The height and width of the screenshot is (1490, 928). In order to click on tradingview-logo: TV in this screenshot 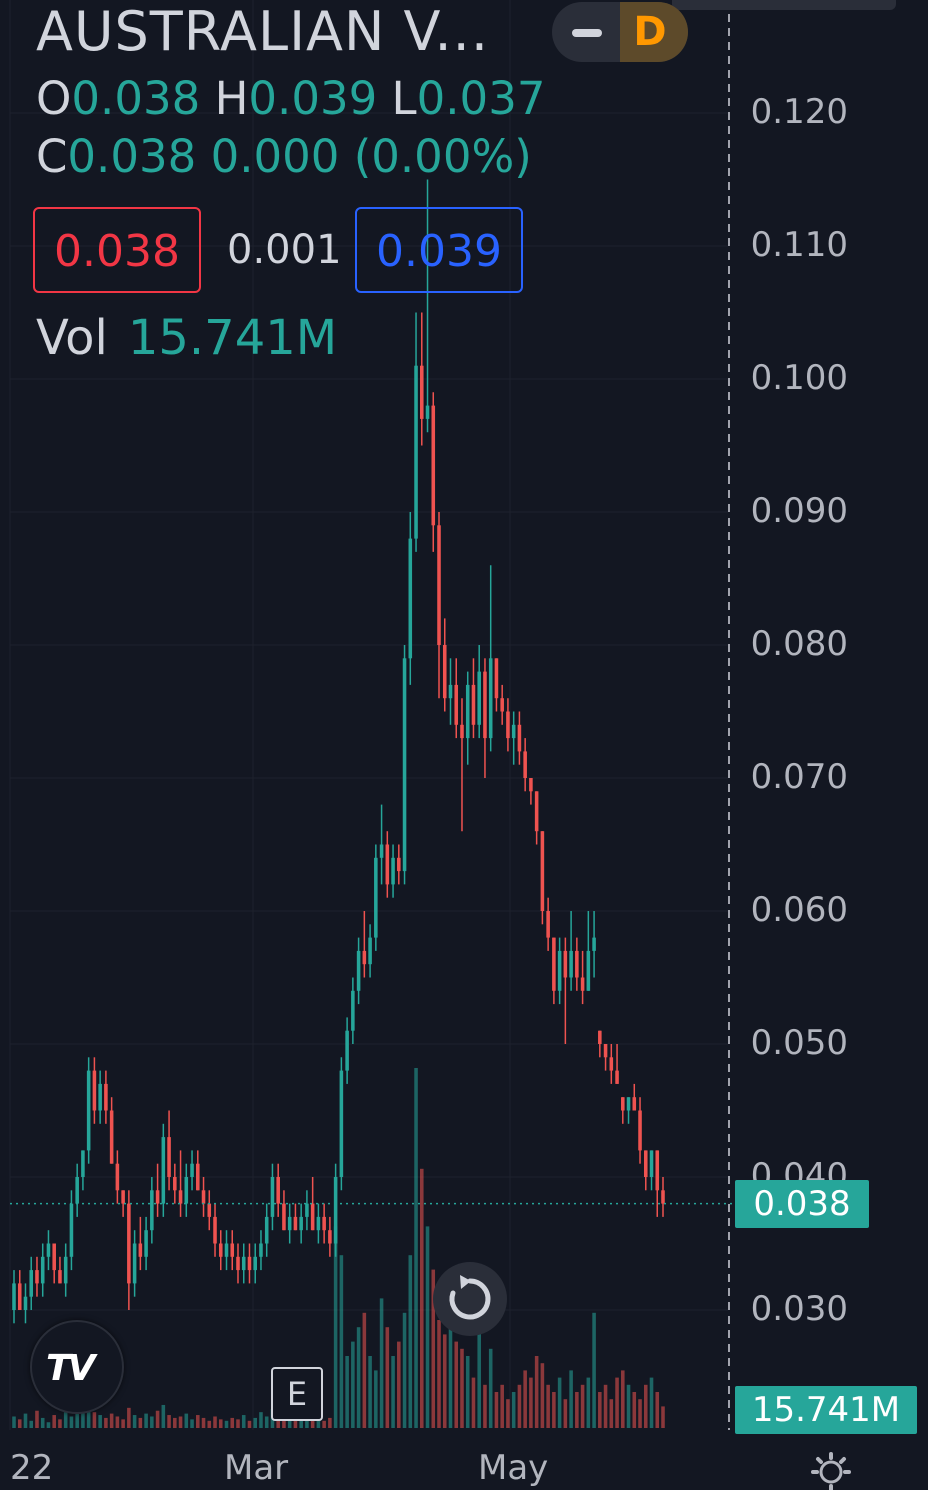, I will do `click(77, 1367)`.